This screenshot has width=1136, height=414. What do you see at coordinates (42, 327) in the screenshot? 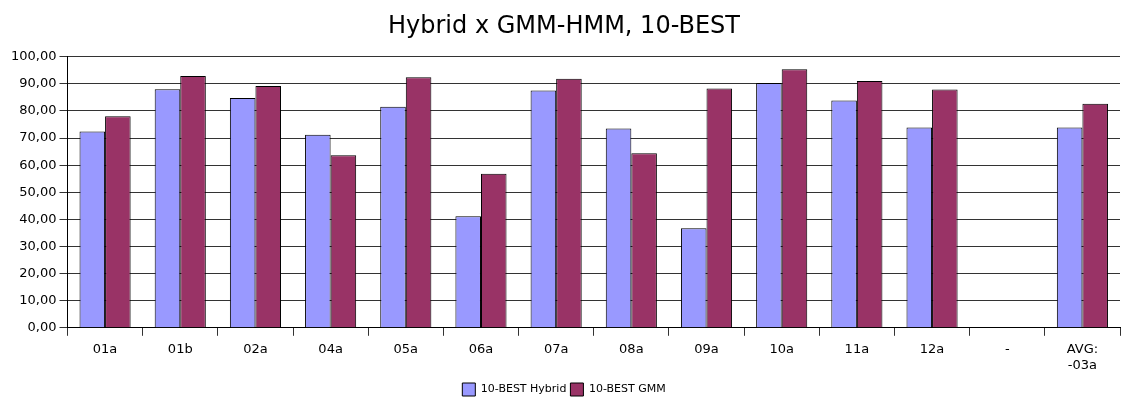
I see `y-tick-label: 0,00` at bounding box center [42, 327].